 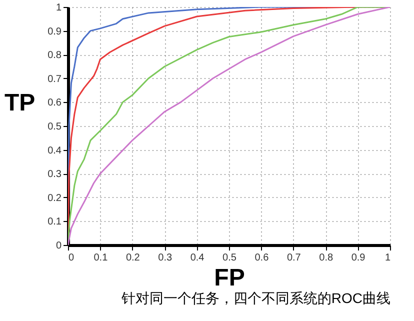 I want to click on x-tick-label: 0.5, so click(x=229, y=258).